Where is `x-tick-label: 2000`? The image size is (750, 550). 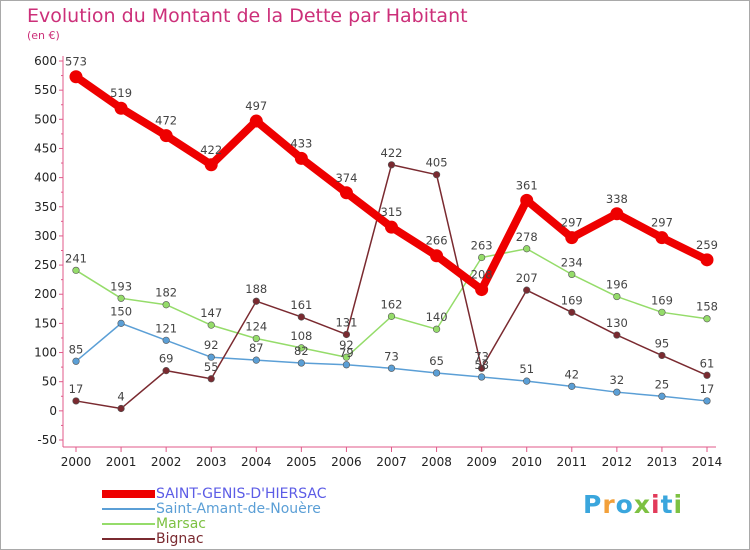
x-tick-label: 2000 is located at coordinates (76, 462).